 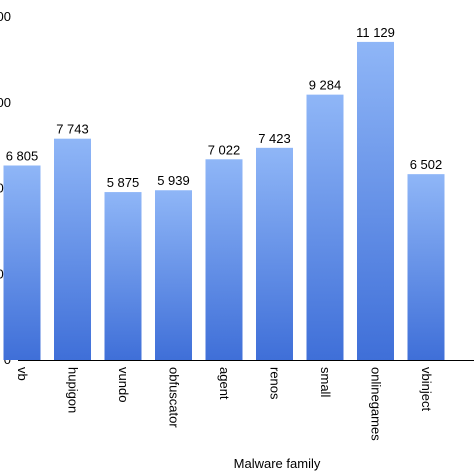 What do you see at coordinates (72, 249) in the screenshot?
I see `bar-hupigon` at bounding box center [72, 249].